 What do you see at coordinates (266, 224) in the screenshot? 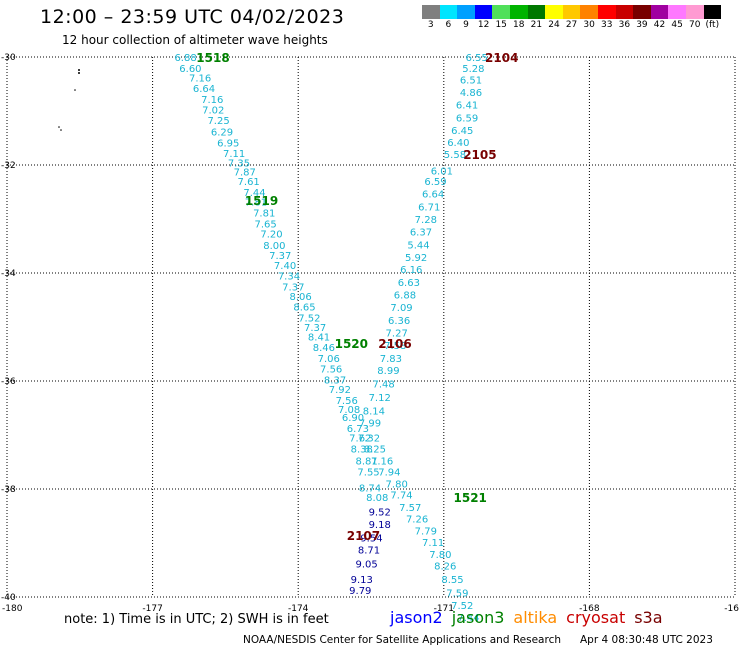
I see `wave-height-value: 7.65` at bounding box center [266, 224].